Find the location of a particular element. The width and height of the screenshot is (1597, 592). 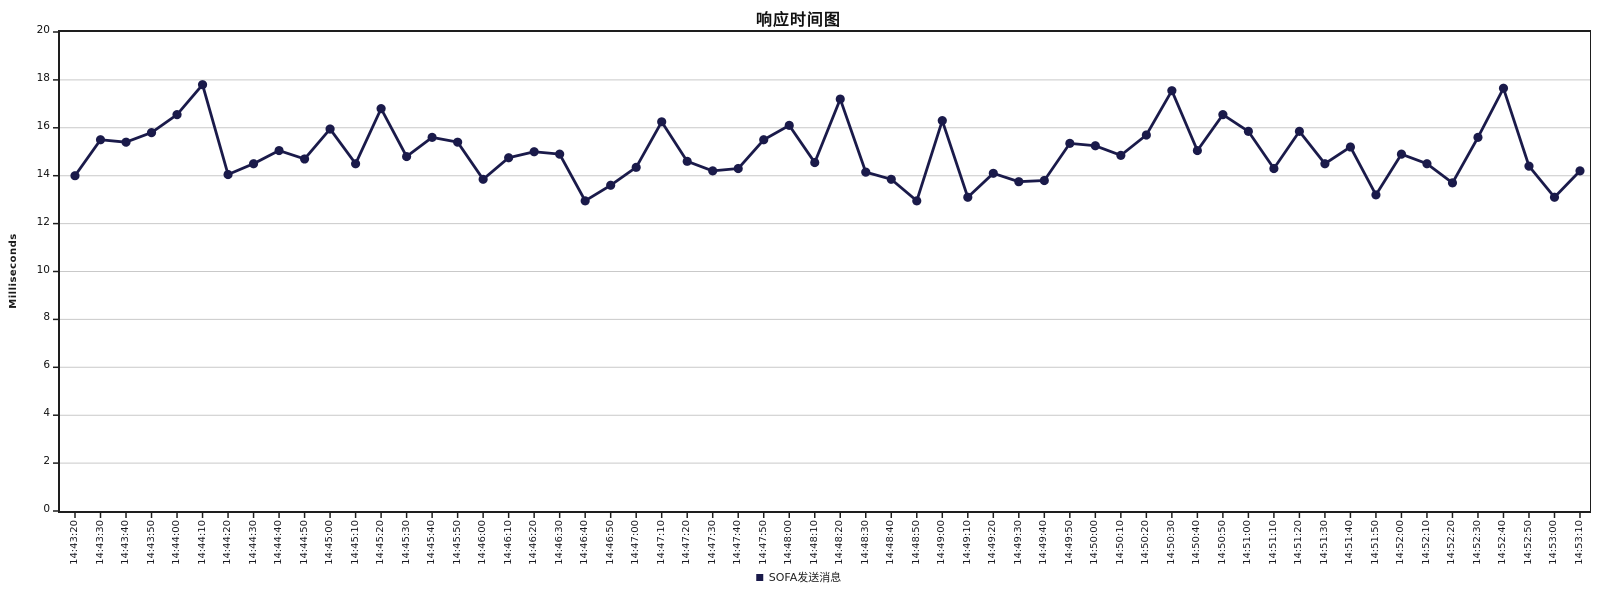

x-axis-tick-label: 14:46:20 is located at coordinates (534, 542).